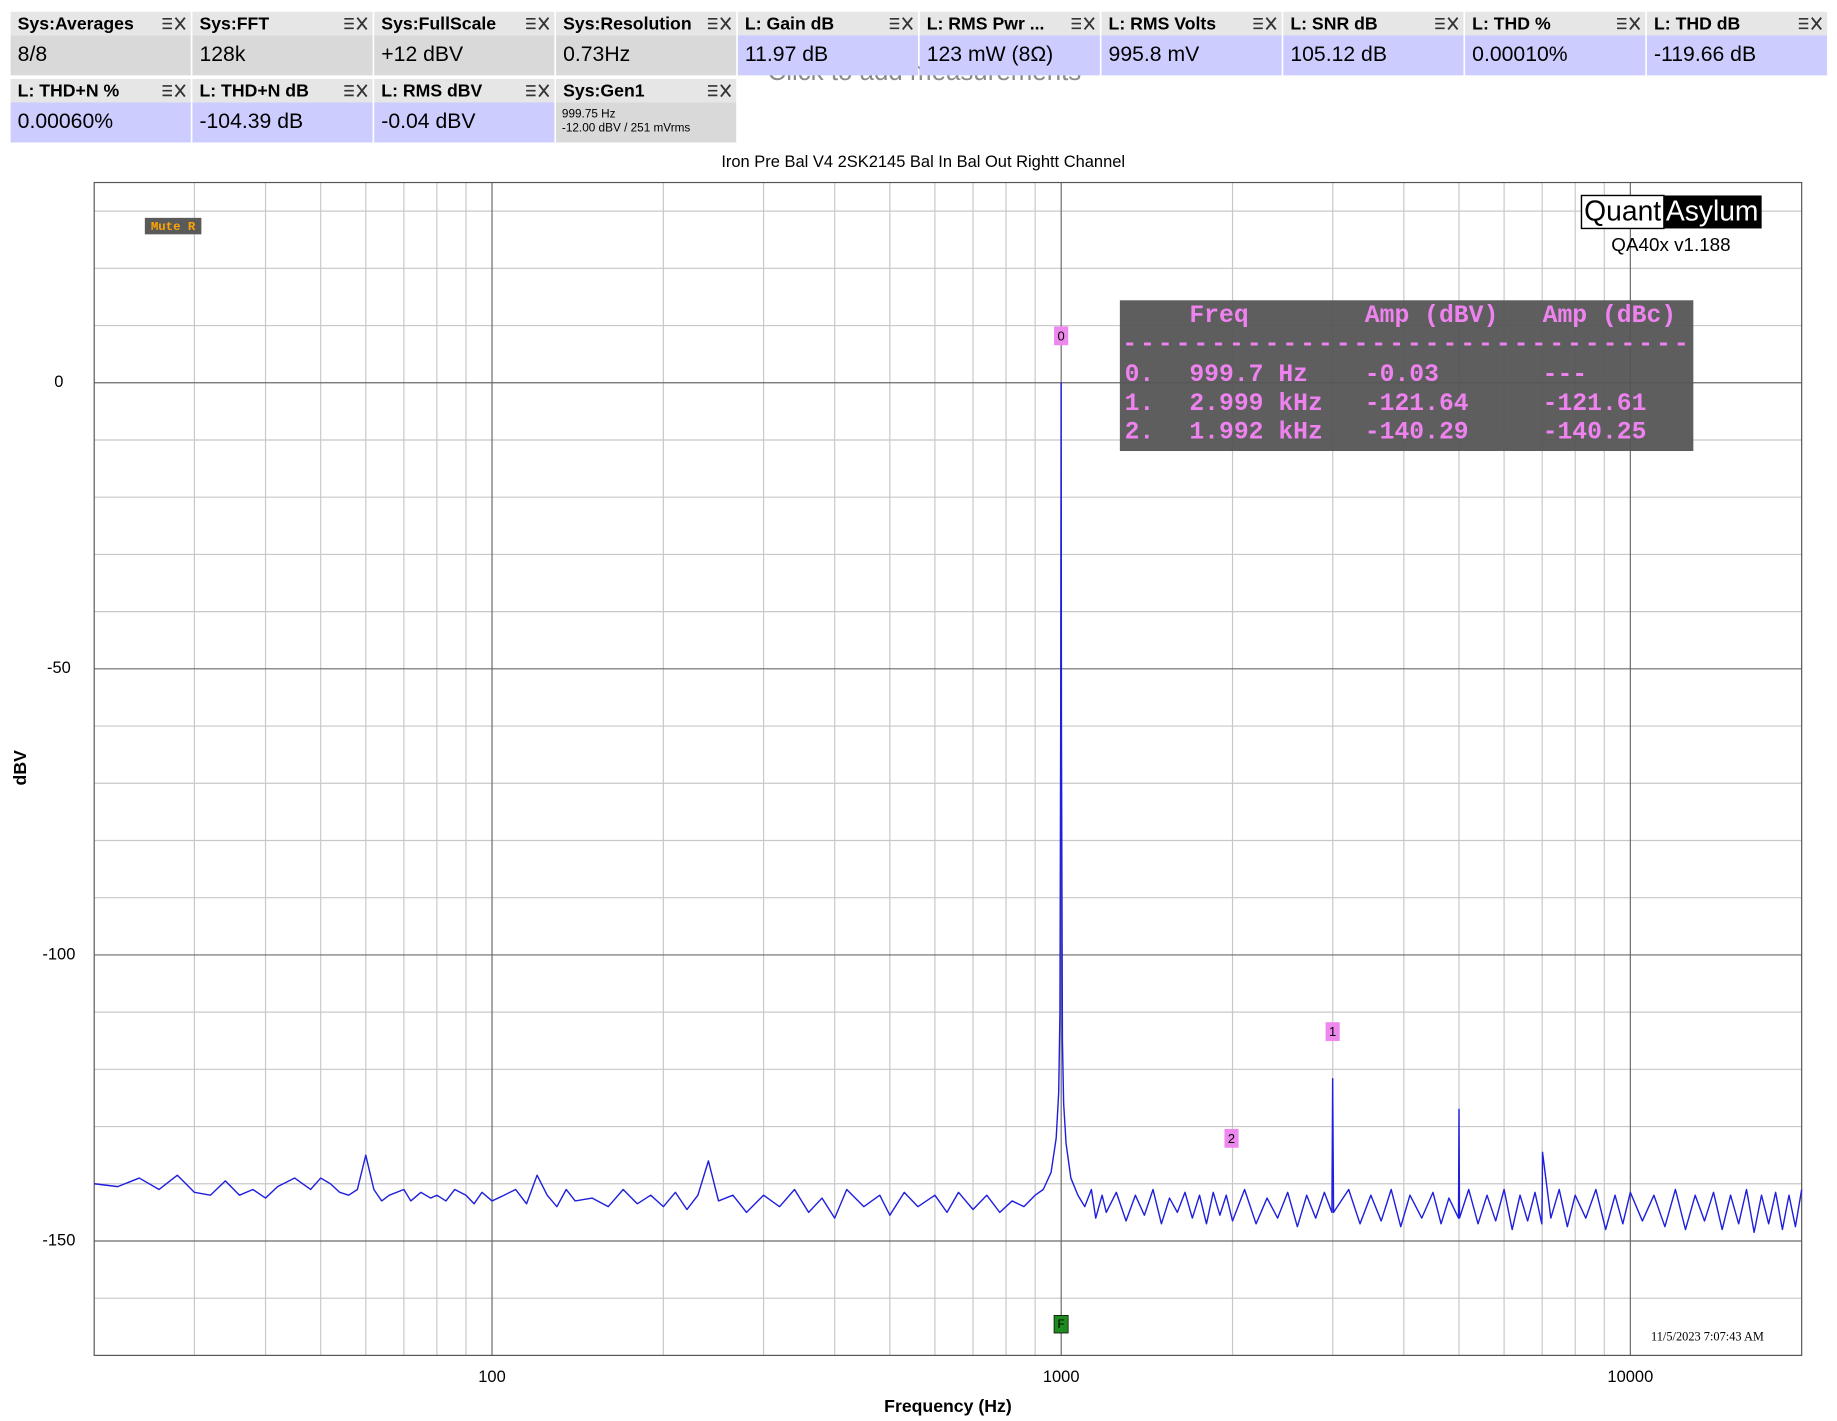 This screenshot has width=1837, height=1421. I want to click on measurement-tile: L: Gain dB 11.97 dB, so click(828, 43).